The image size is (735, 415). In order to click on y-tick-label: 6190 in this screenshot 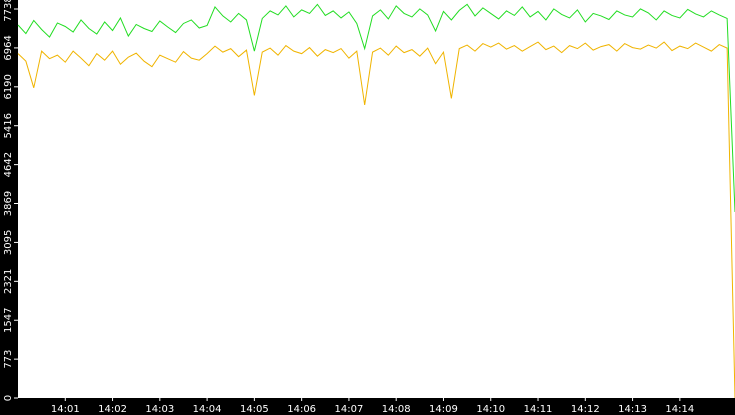, I will do `click(8, 86)`.